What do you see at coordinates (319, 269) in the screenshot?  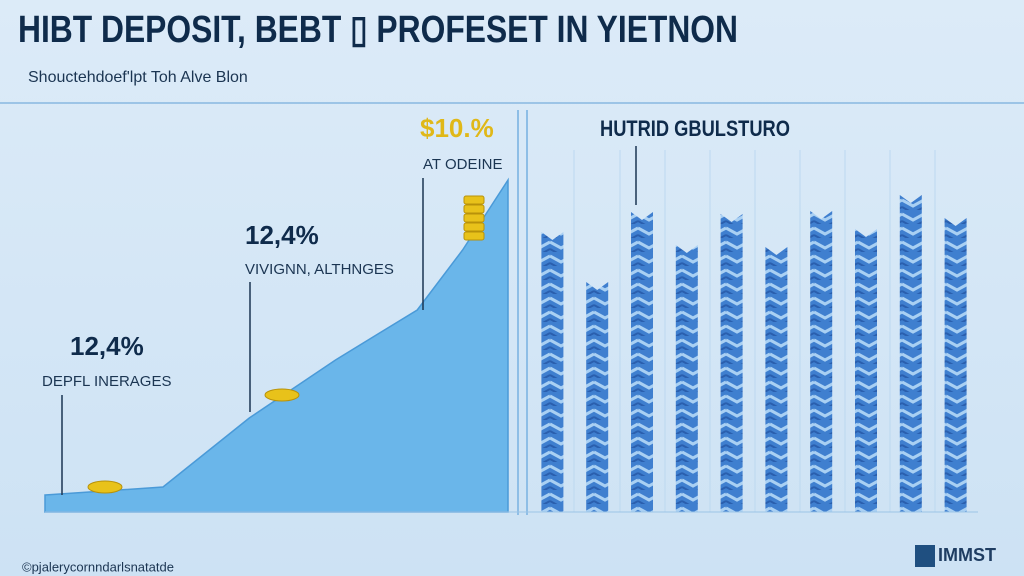 I see `annotation-label: VIVIGNN, ALTHNGES` at bounding box center [319, 269].